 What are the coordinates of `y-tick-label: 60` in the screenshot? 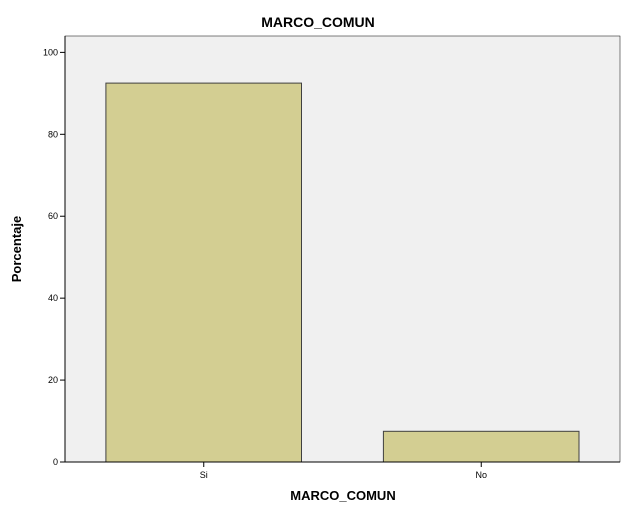 It's located at (53, 216).